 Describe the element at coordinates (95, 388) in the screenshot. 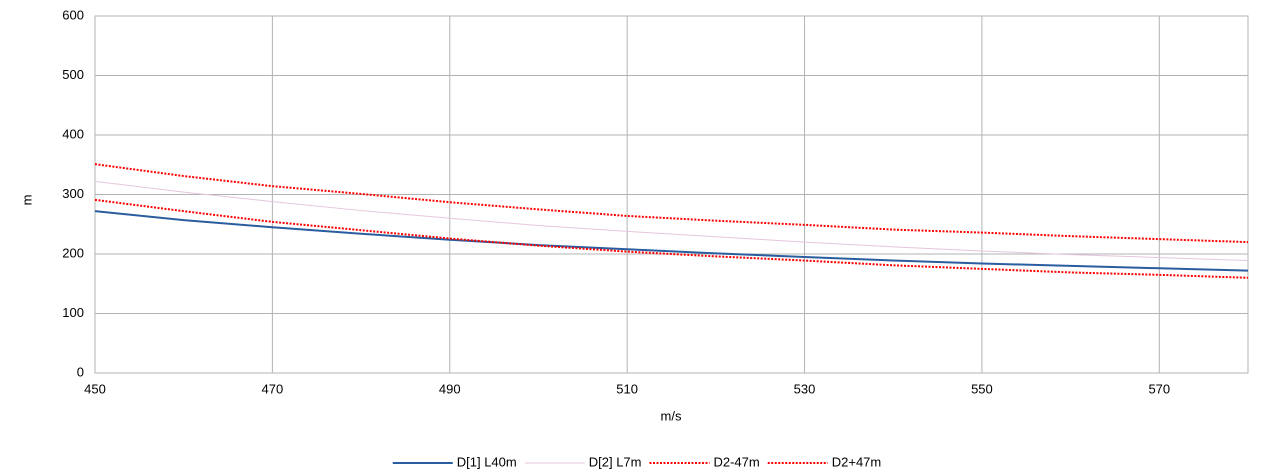

I see `x-tick-label: 450` at that location.